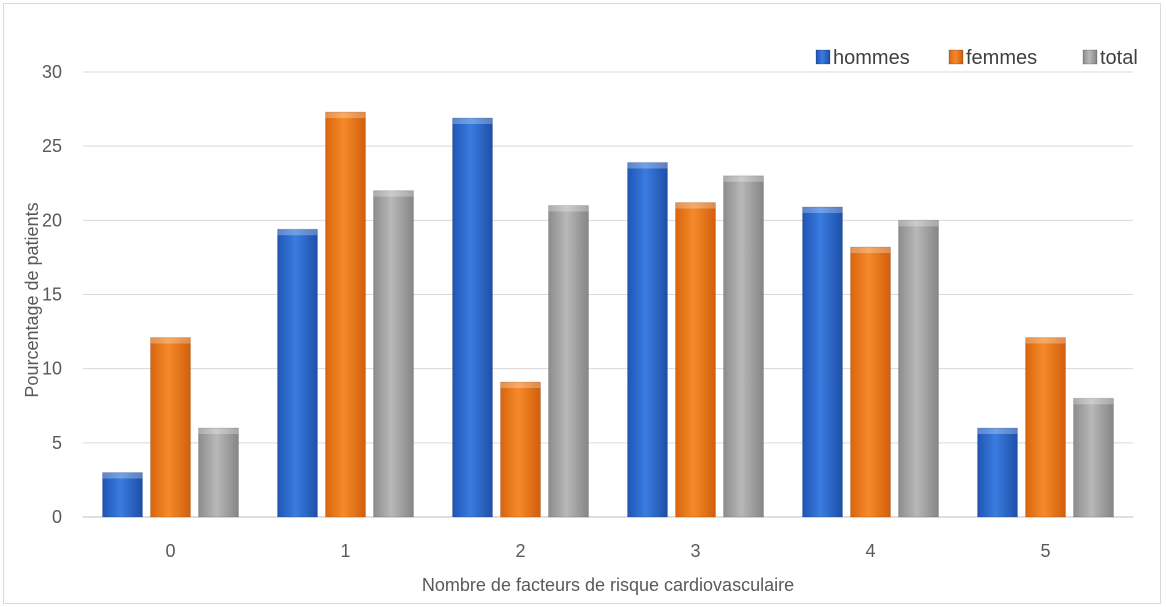  What do you see at coordinates (1045, 551) in the screenshot?
I see `x-tick-label: 5` at bounding box center [1045, 551].